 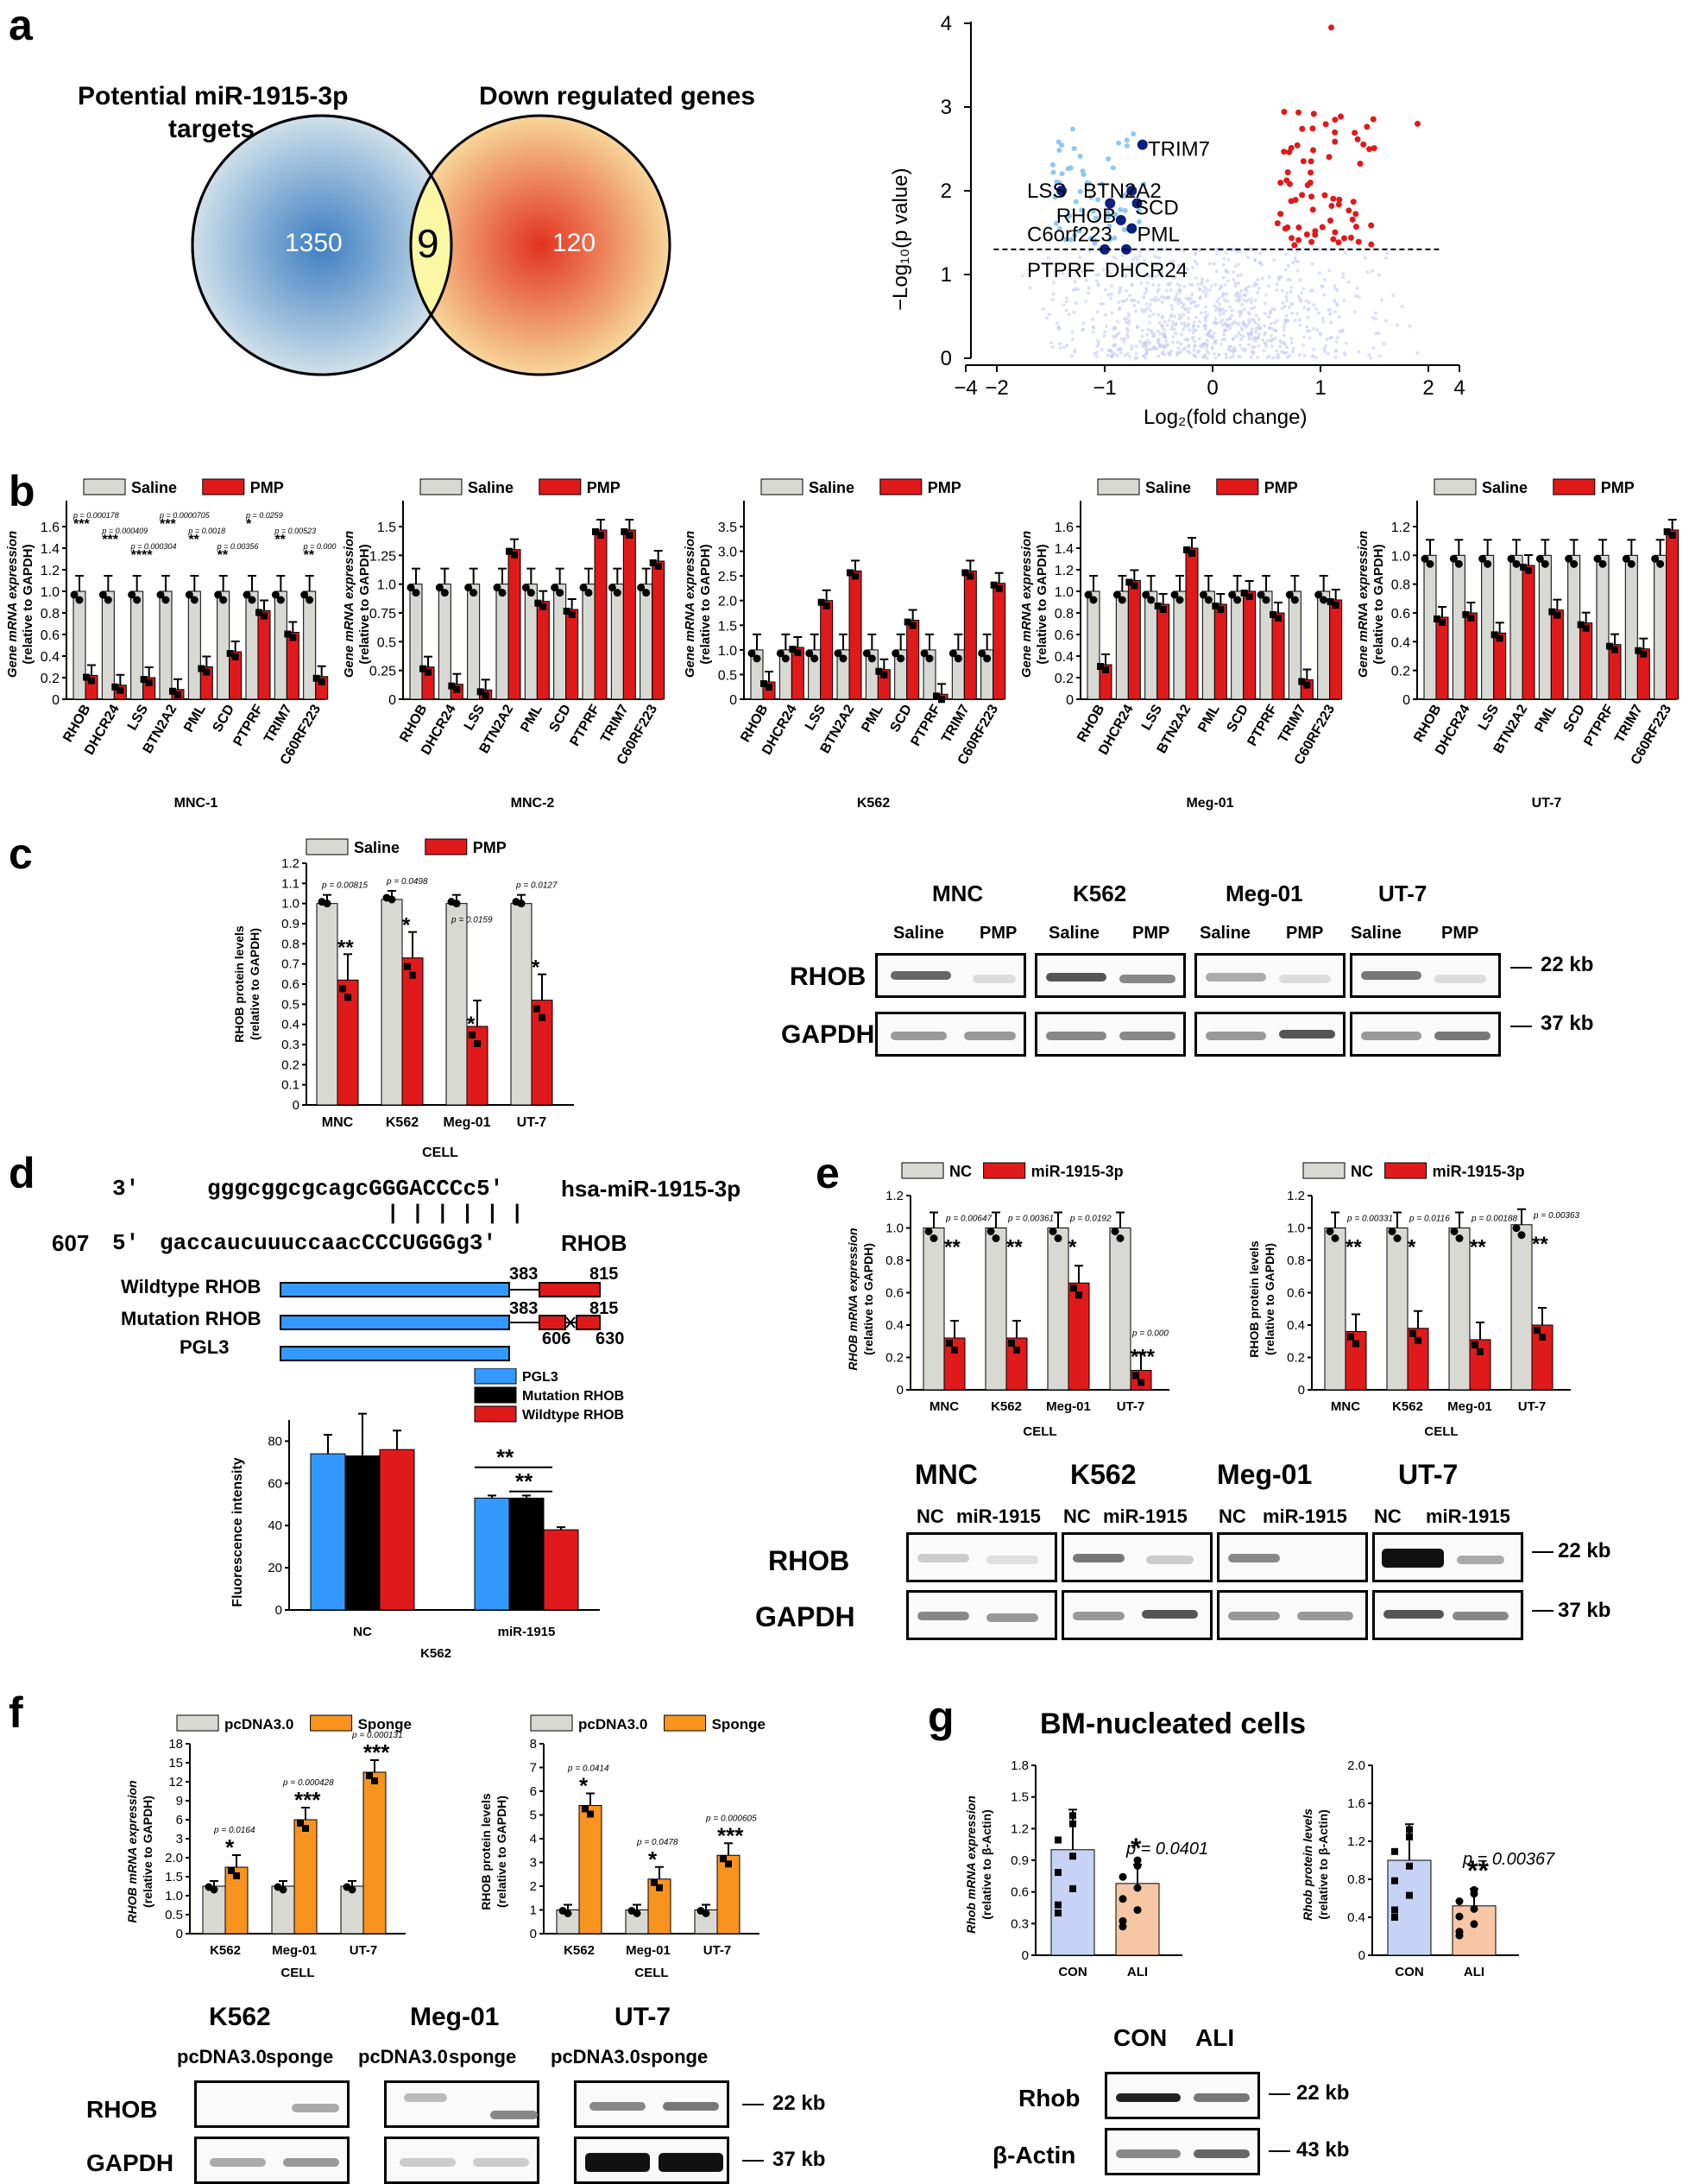 I want to click on y-tick-label: 2.0, so click(x=1356, y=1766).